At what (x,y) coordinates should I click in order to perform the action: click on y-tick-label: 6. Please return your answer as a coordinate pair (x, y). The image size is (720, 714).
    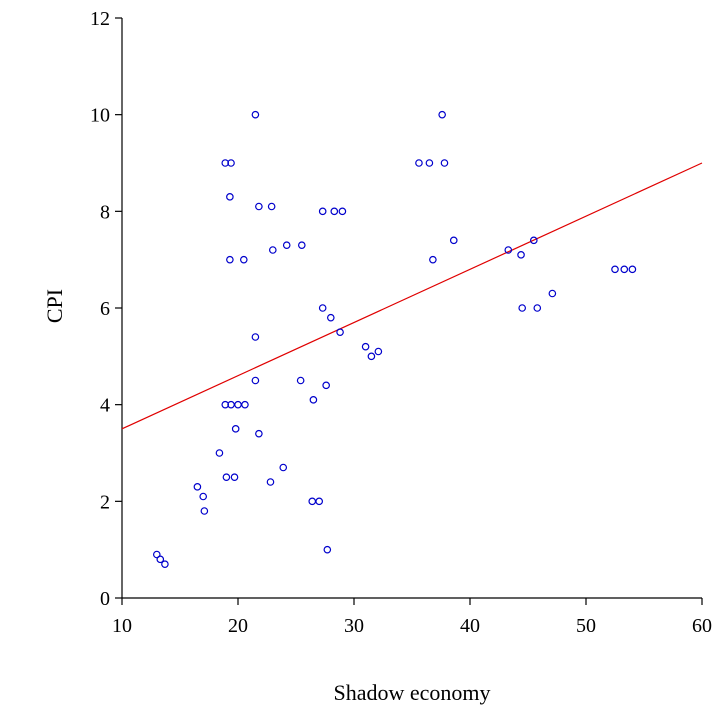
    Looking at the image, I should click on (105, 309).